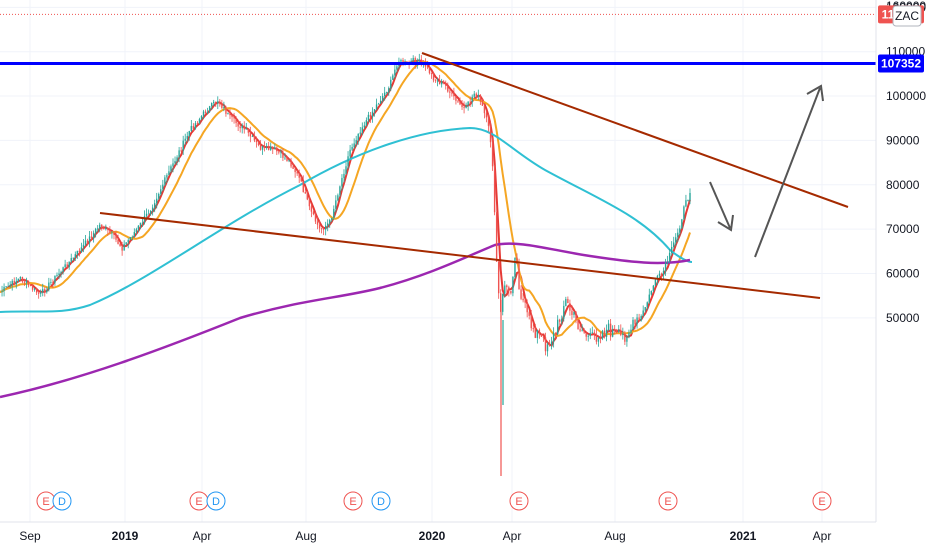  Describe the element at coordinates (787, 172) in the screenshot. I see `arrow-up-line` at that location.